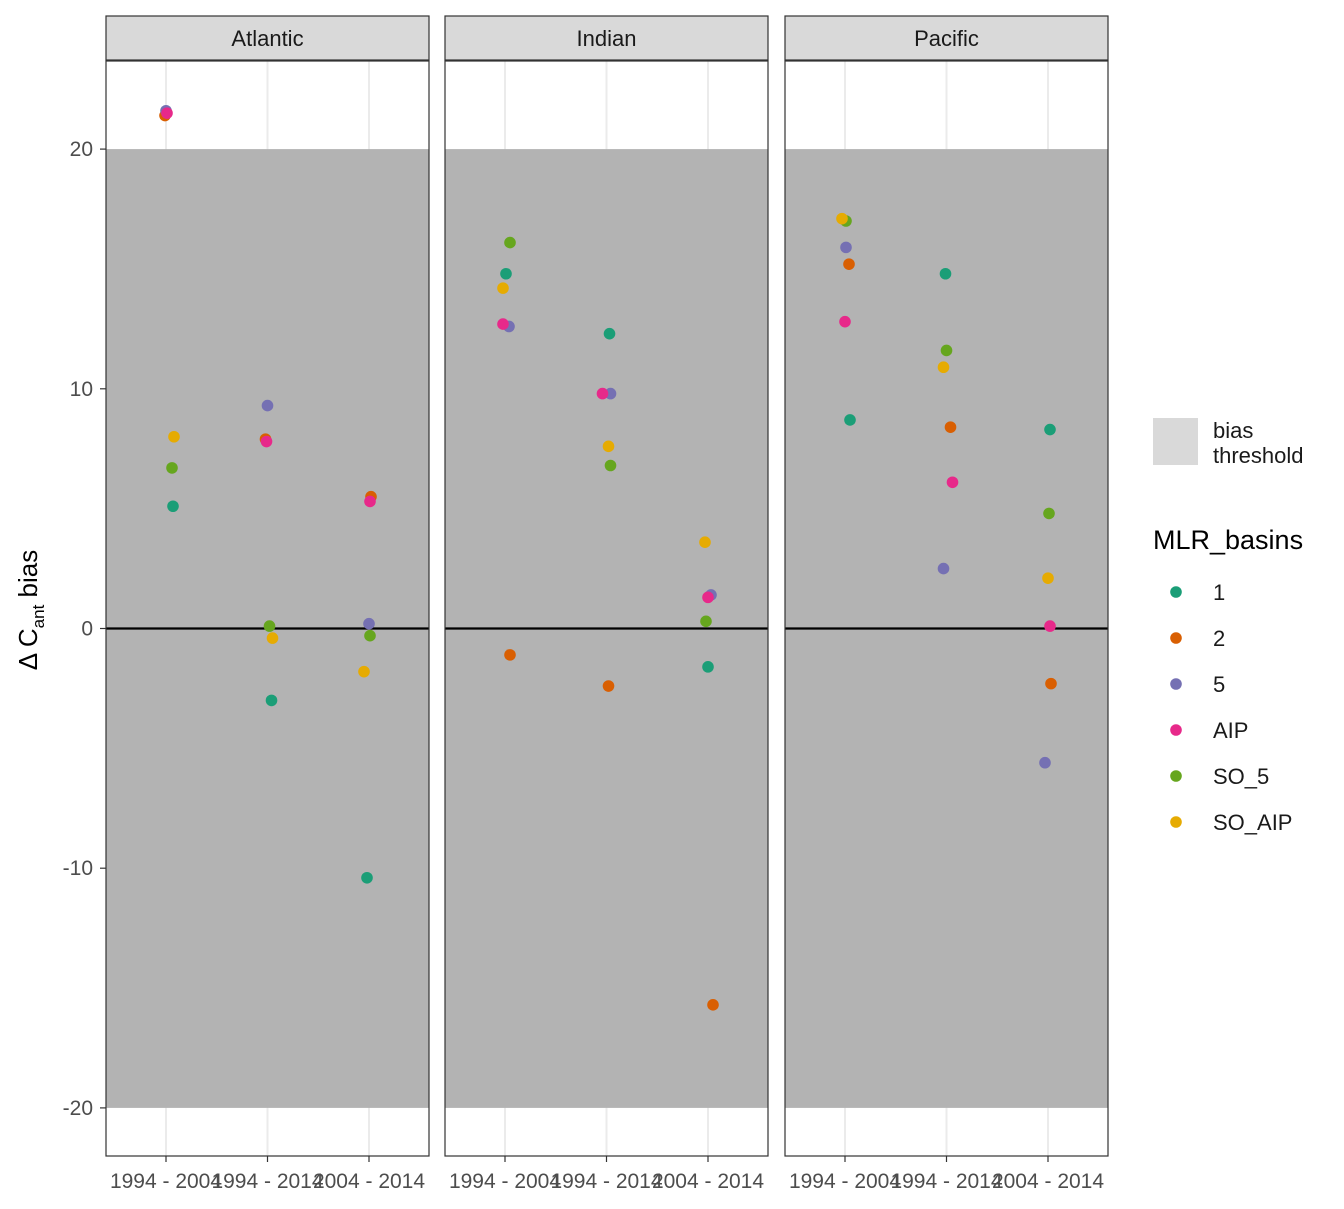 The width and height of the screenshot is (1344, 1209). What do you see at coordinates (272, 638) in the screenshot?
I see `point-atlantic-1994-2014-so-aip` at bounding box center [272, 638].